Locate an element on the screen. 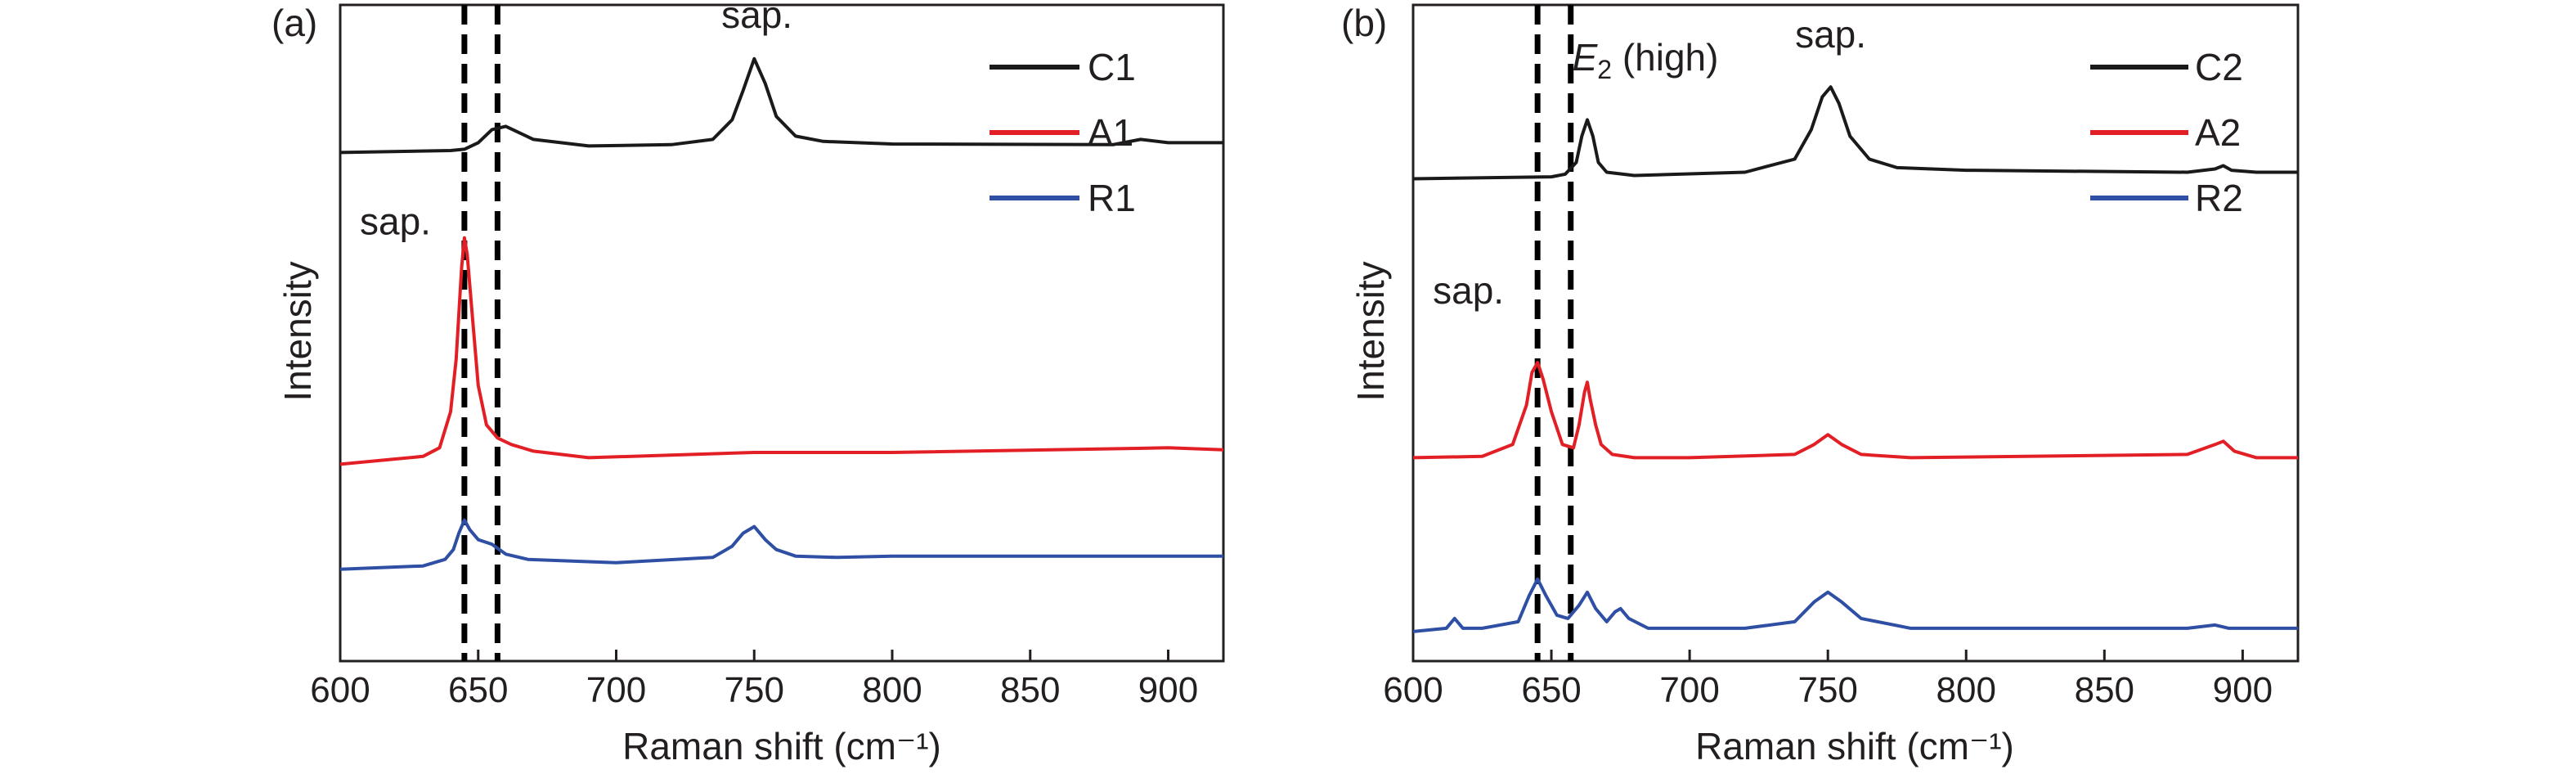  panel-b-legend: C2 A2 R2 is located at coordinates (2167, 133).